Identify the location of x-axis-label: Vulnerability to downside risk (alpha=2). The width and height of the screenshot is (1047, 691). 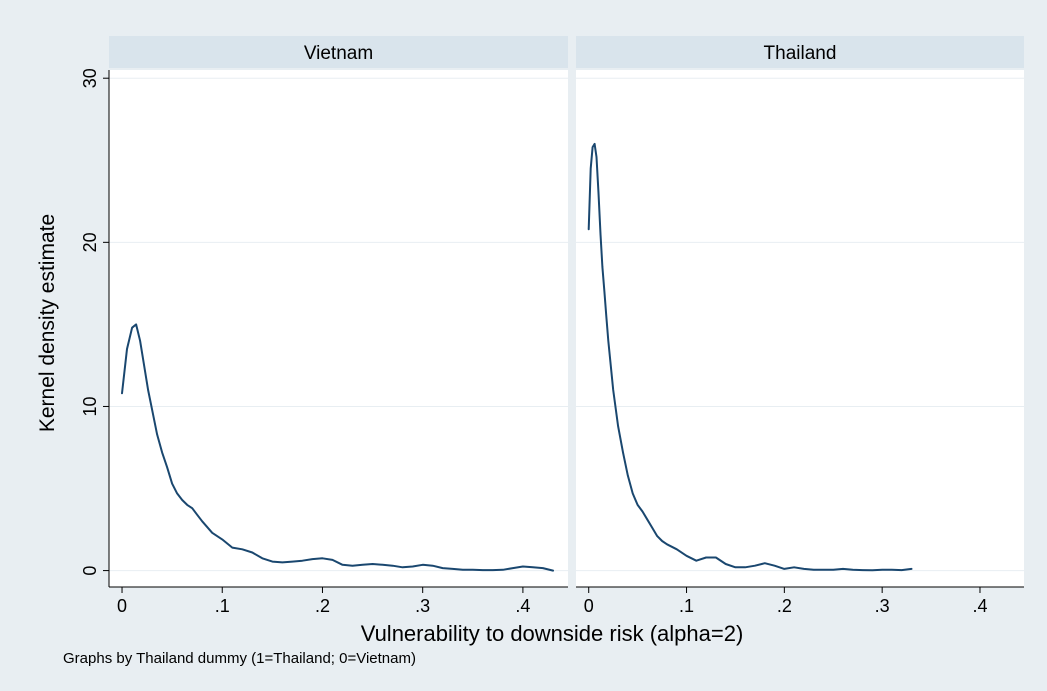
(552, 633).